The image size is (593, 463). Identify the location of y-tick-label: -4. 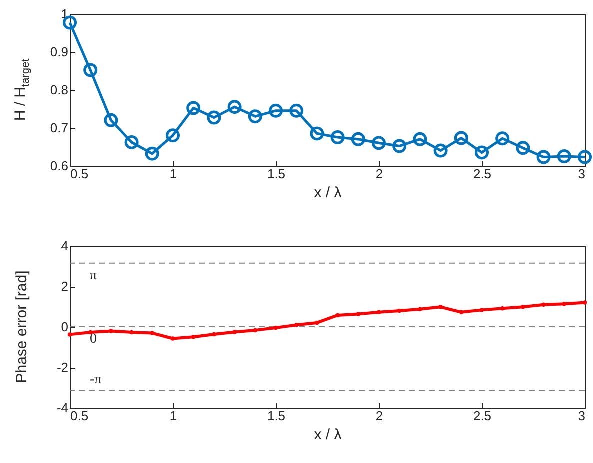
(62, 408).